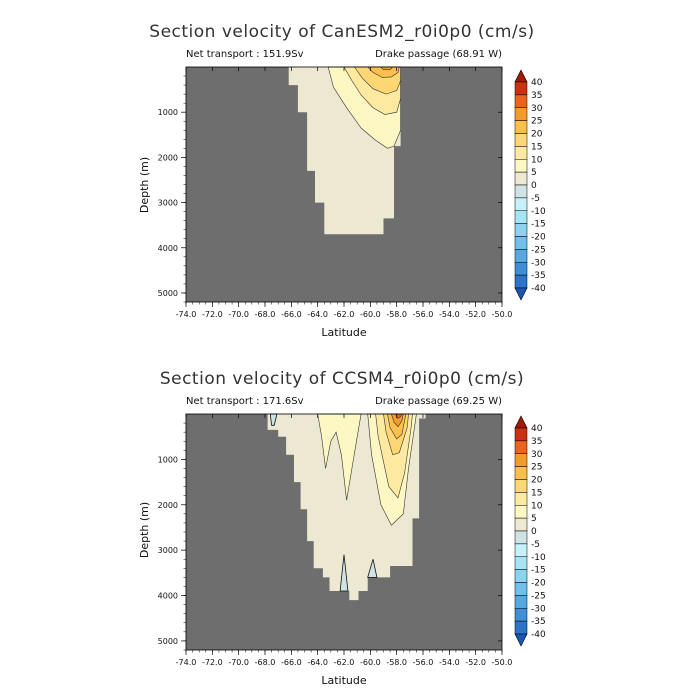 Image resolution: width=700 pixels, height=700 pixels. What do you see at coordinates (144, 185) in the screenshot?
I see `panel-1-ylabel: Depth (m)` at bounding box center [144, 185].